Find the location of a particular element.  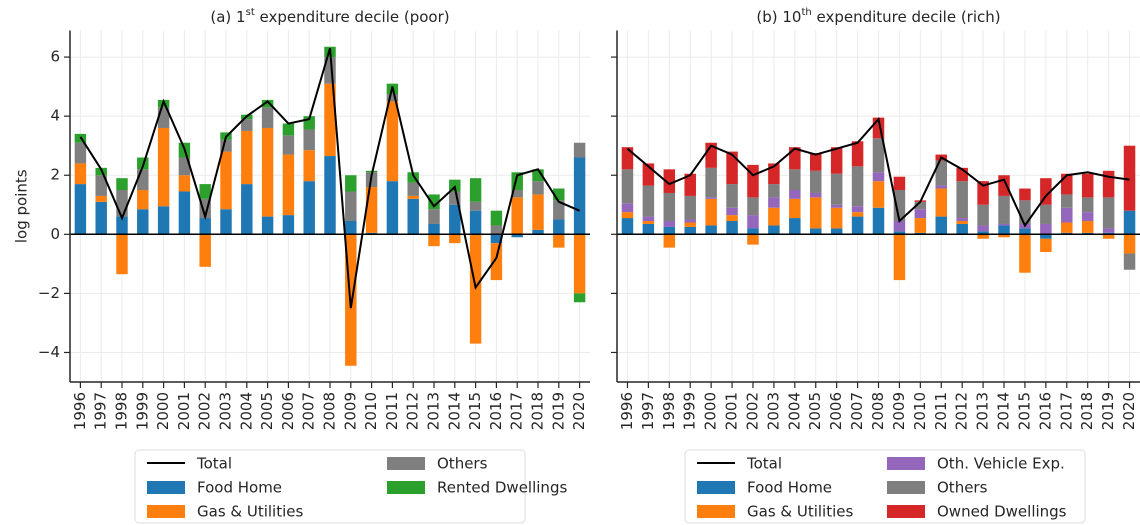

x-tick-label: 2009 is located at coordinates (350, 411).